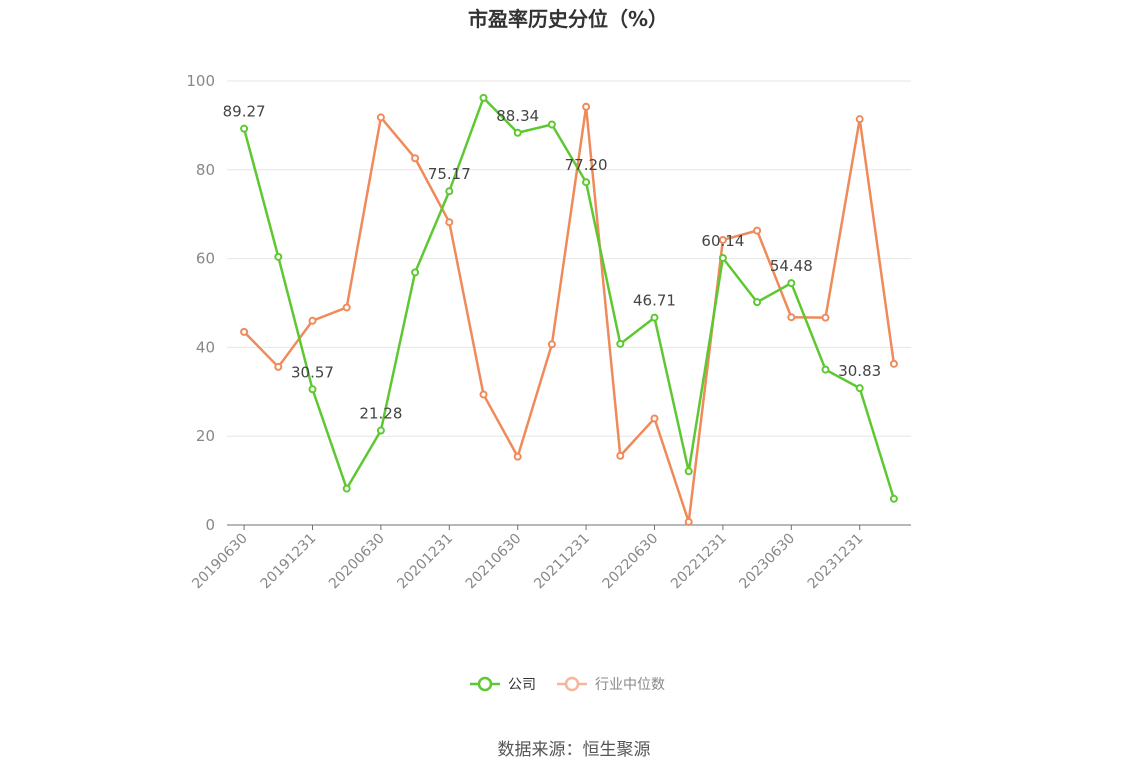 The image size is (1148, 776). Describe the element at coordinates (200, 303) in the screenshot. I see `y-axis: 0 20 40 60 80 100` at that location.